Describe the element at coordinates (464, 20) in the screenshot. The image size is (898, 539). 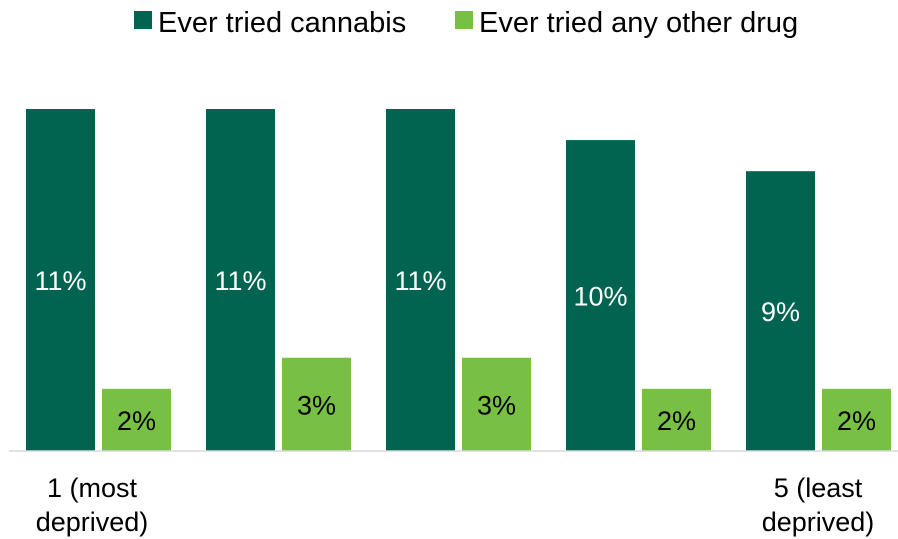
I see `legend-swatch-other-drug` at that location.